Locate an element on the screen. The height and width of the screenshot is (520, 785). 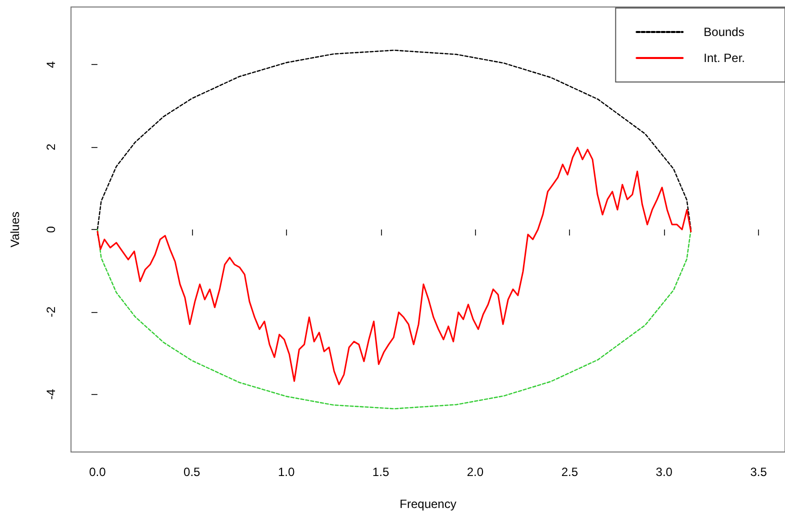
y-tick-label: -4 is located at coordinates (51, 394).